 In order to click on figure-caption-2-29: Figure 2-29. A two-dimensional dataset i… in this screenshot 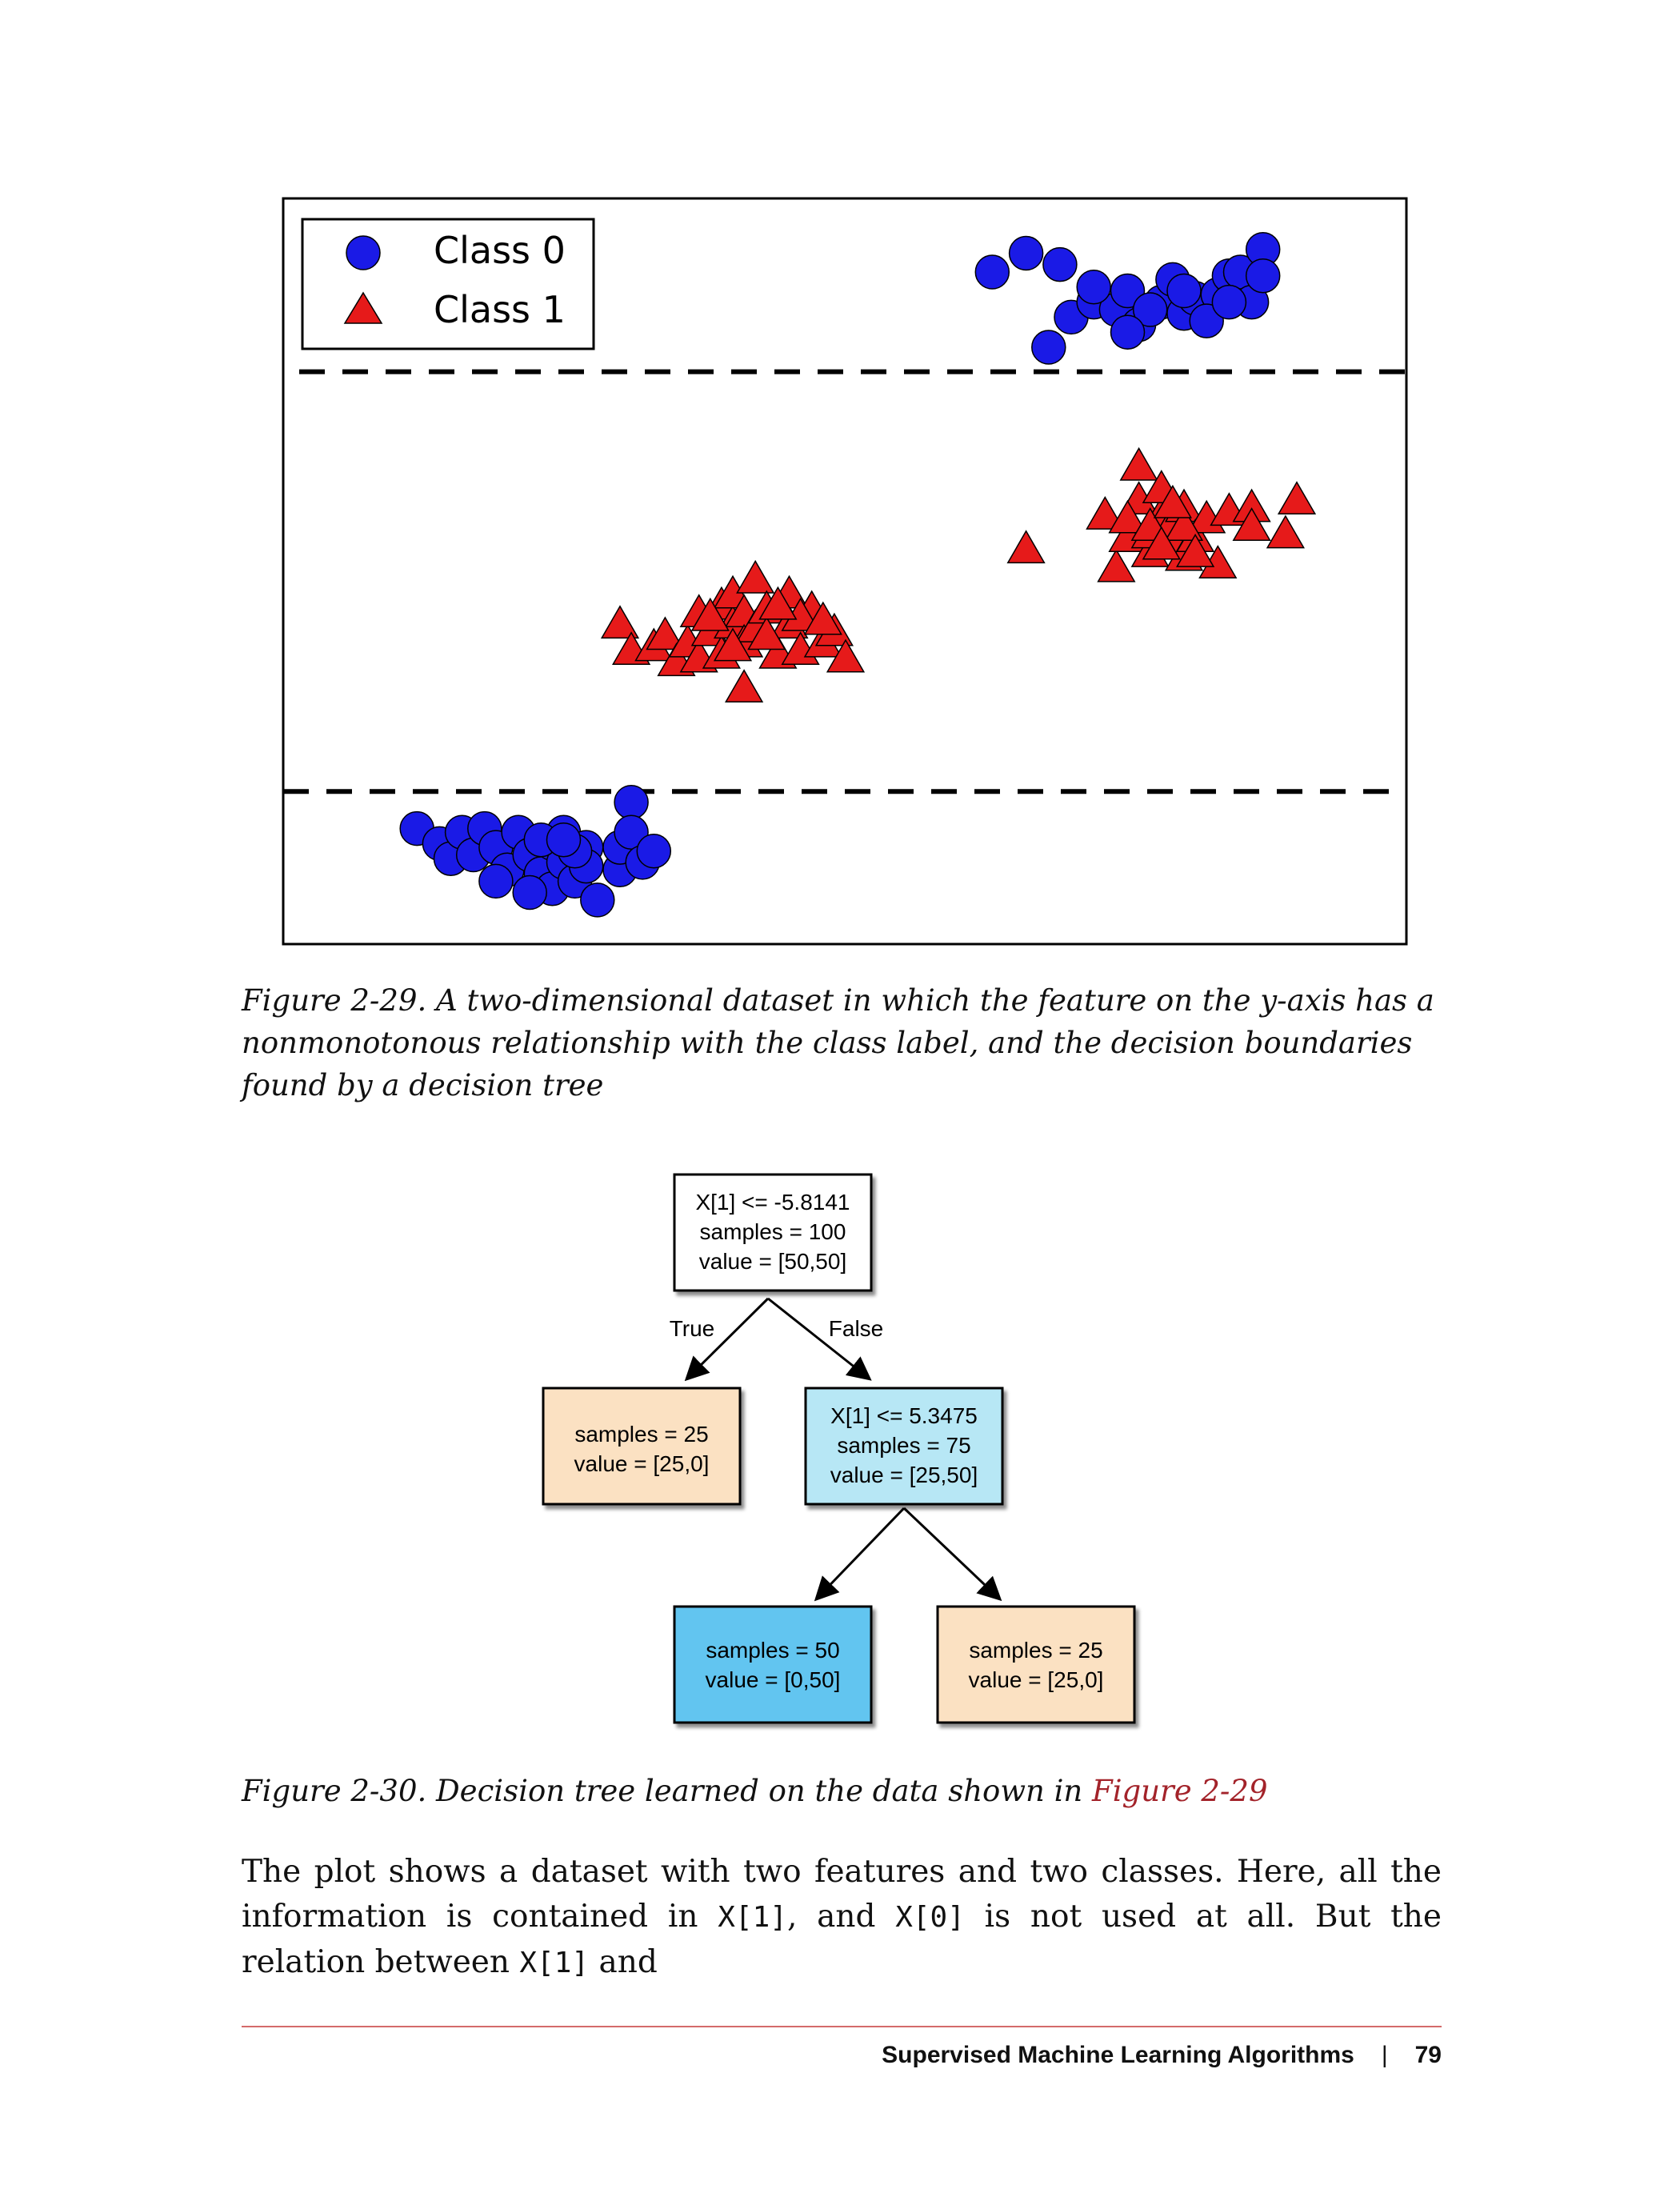, I will do `click(838, 1042)`.